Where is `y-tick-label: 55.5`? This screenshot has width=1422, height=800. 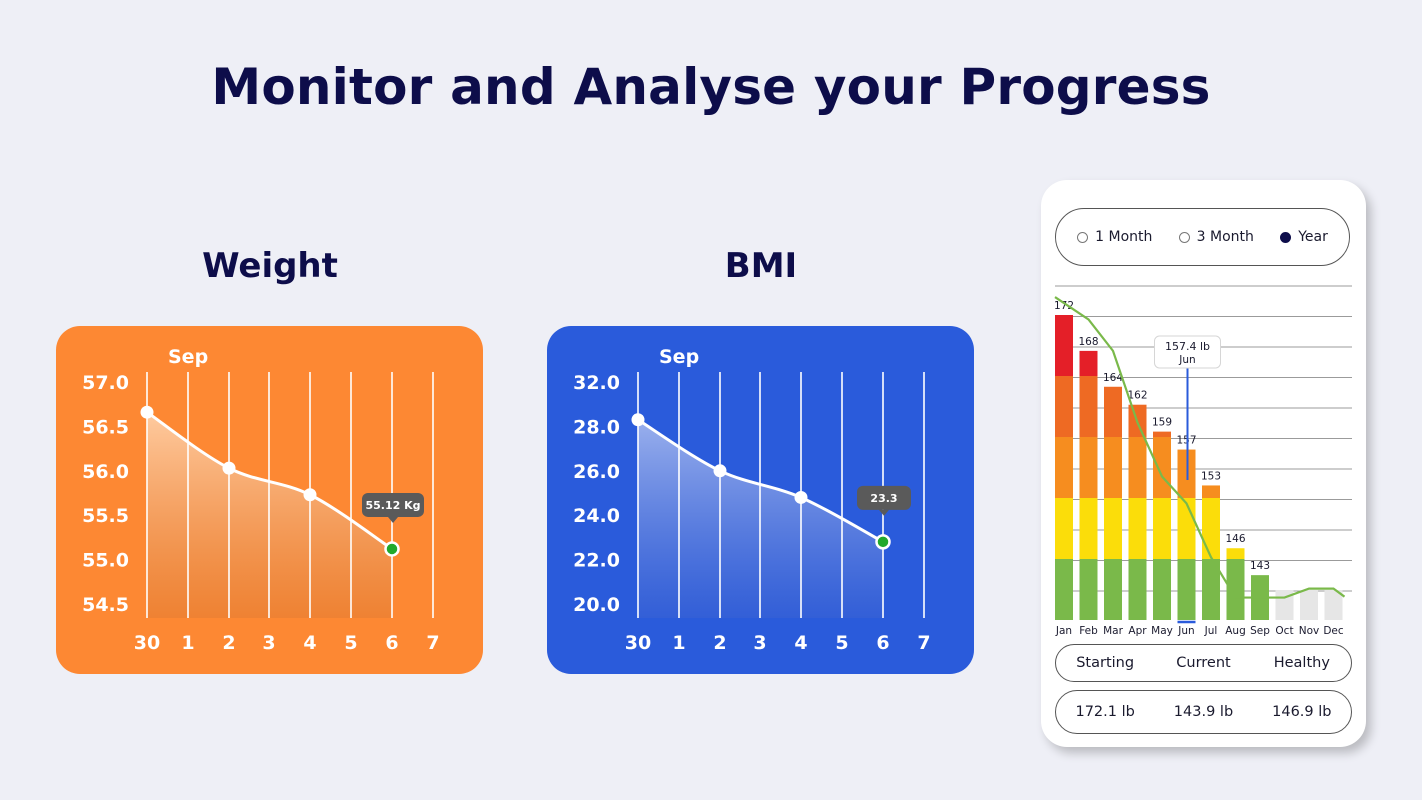
y-tick-label: 55.5 is located at coordinates (105, 516).